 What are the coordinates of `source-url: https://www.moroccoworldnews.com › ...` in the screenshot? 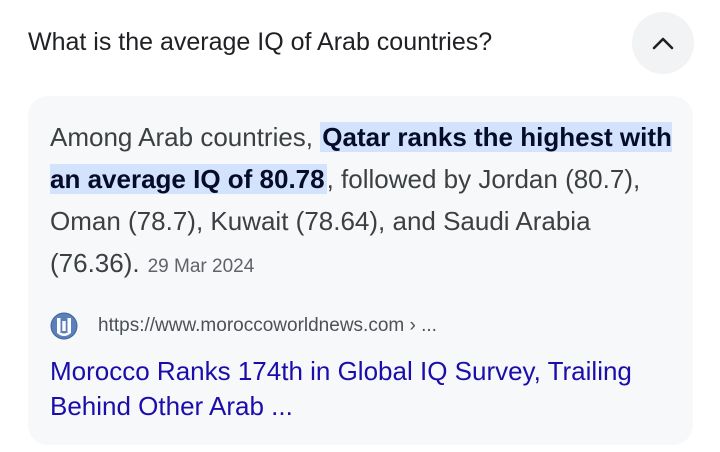 It's located at (267, 325).